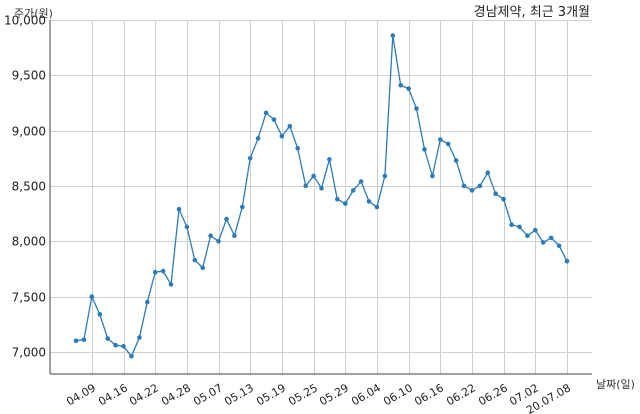 The width and height of the screenshot is (640, 414). Describe the element at coordinates (33, 13) in the screenshot. I see `y-axis-title: 주가(원)` at that location.